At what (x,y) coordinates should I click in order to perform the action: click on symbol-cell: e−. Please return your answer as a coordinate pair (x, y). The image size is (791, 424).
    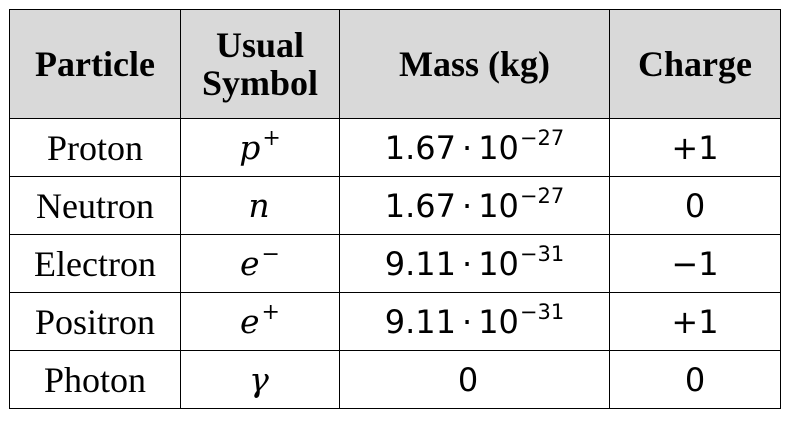
    Looking at the image, I should click on (260, 263).